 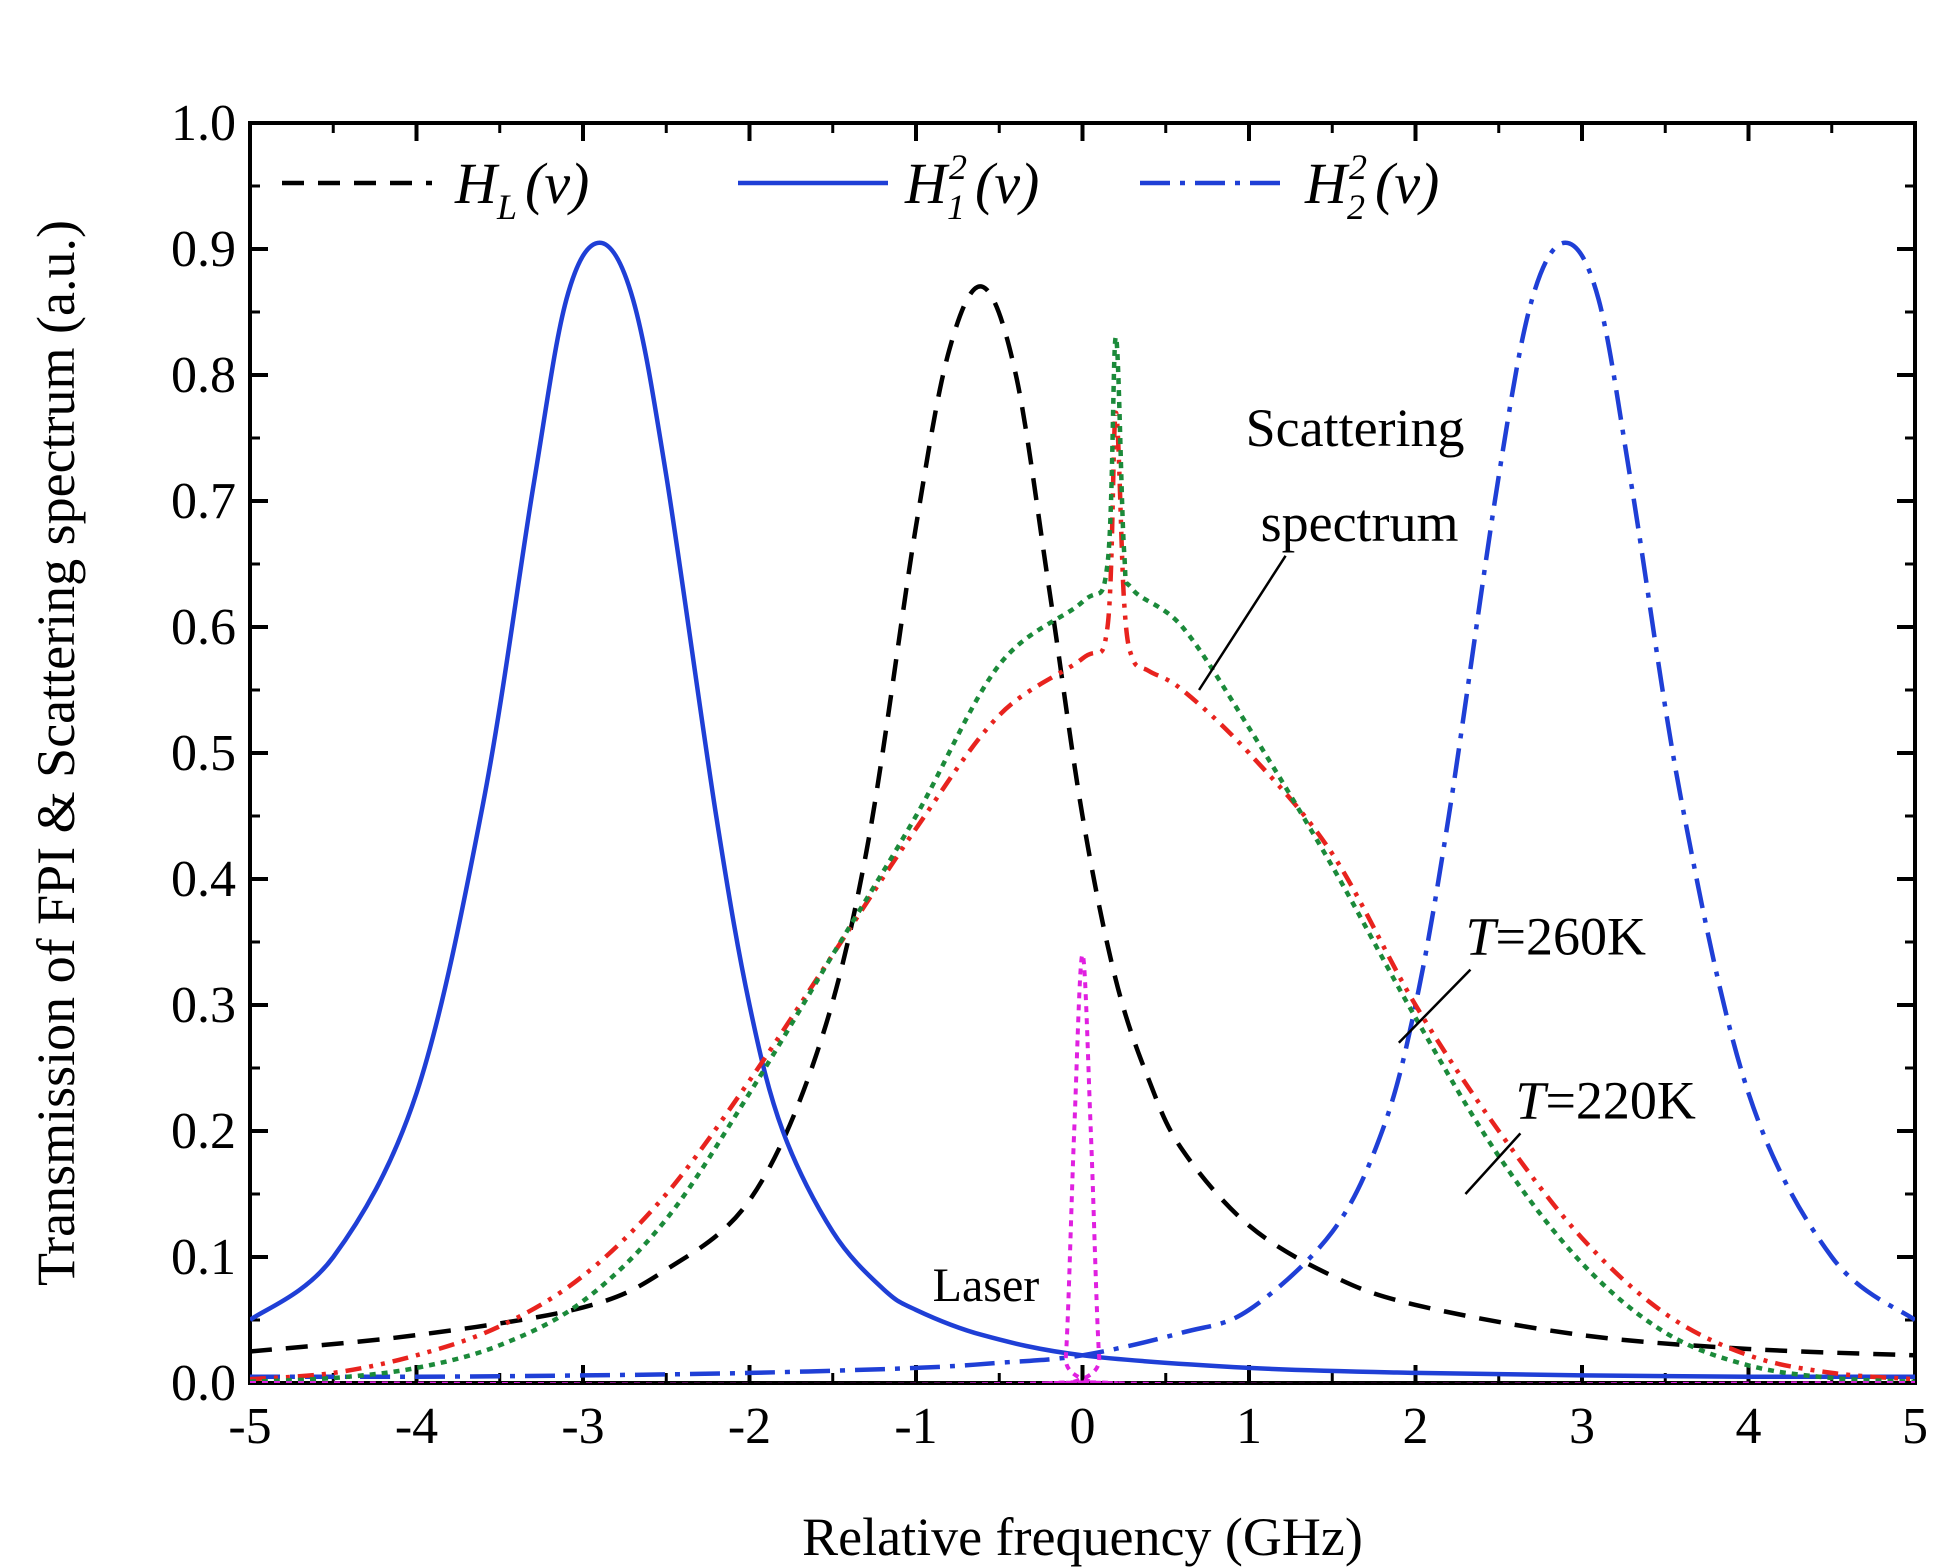 What do you see at coordinates (1249, 1426) in the screenshot?
I see `x-tick-label: 1` at bounding box center [1249, 1426].